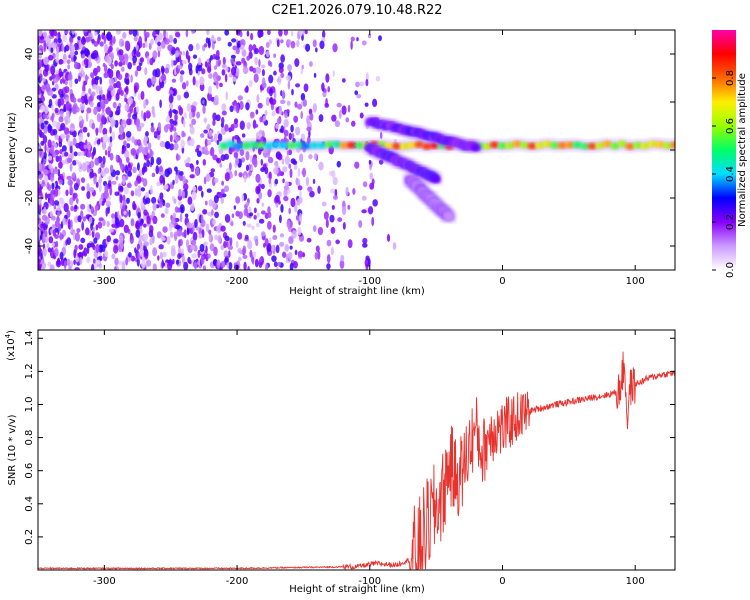  Describe the element at coordinates (356, 10) in the screenshot. I see `chart-title: C2E1.2026.079.10.48.R22` at that location.